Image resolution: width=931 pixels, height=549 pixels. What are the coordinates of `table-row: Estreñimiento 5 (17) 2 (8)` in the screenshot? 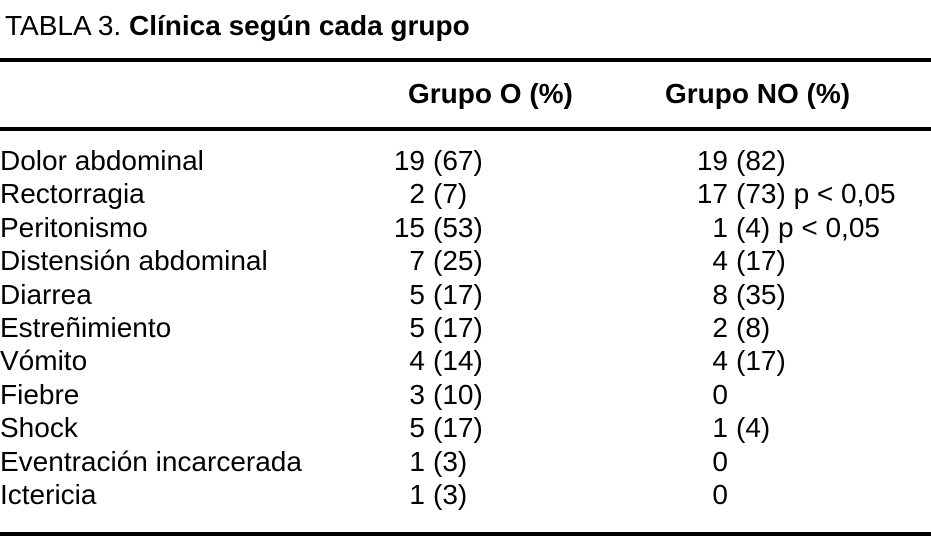 It's located at (465, 327).